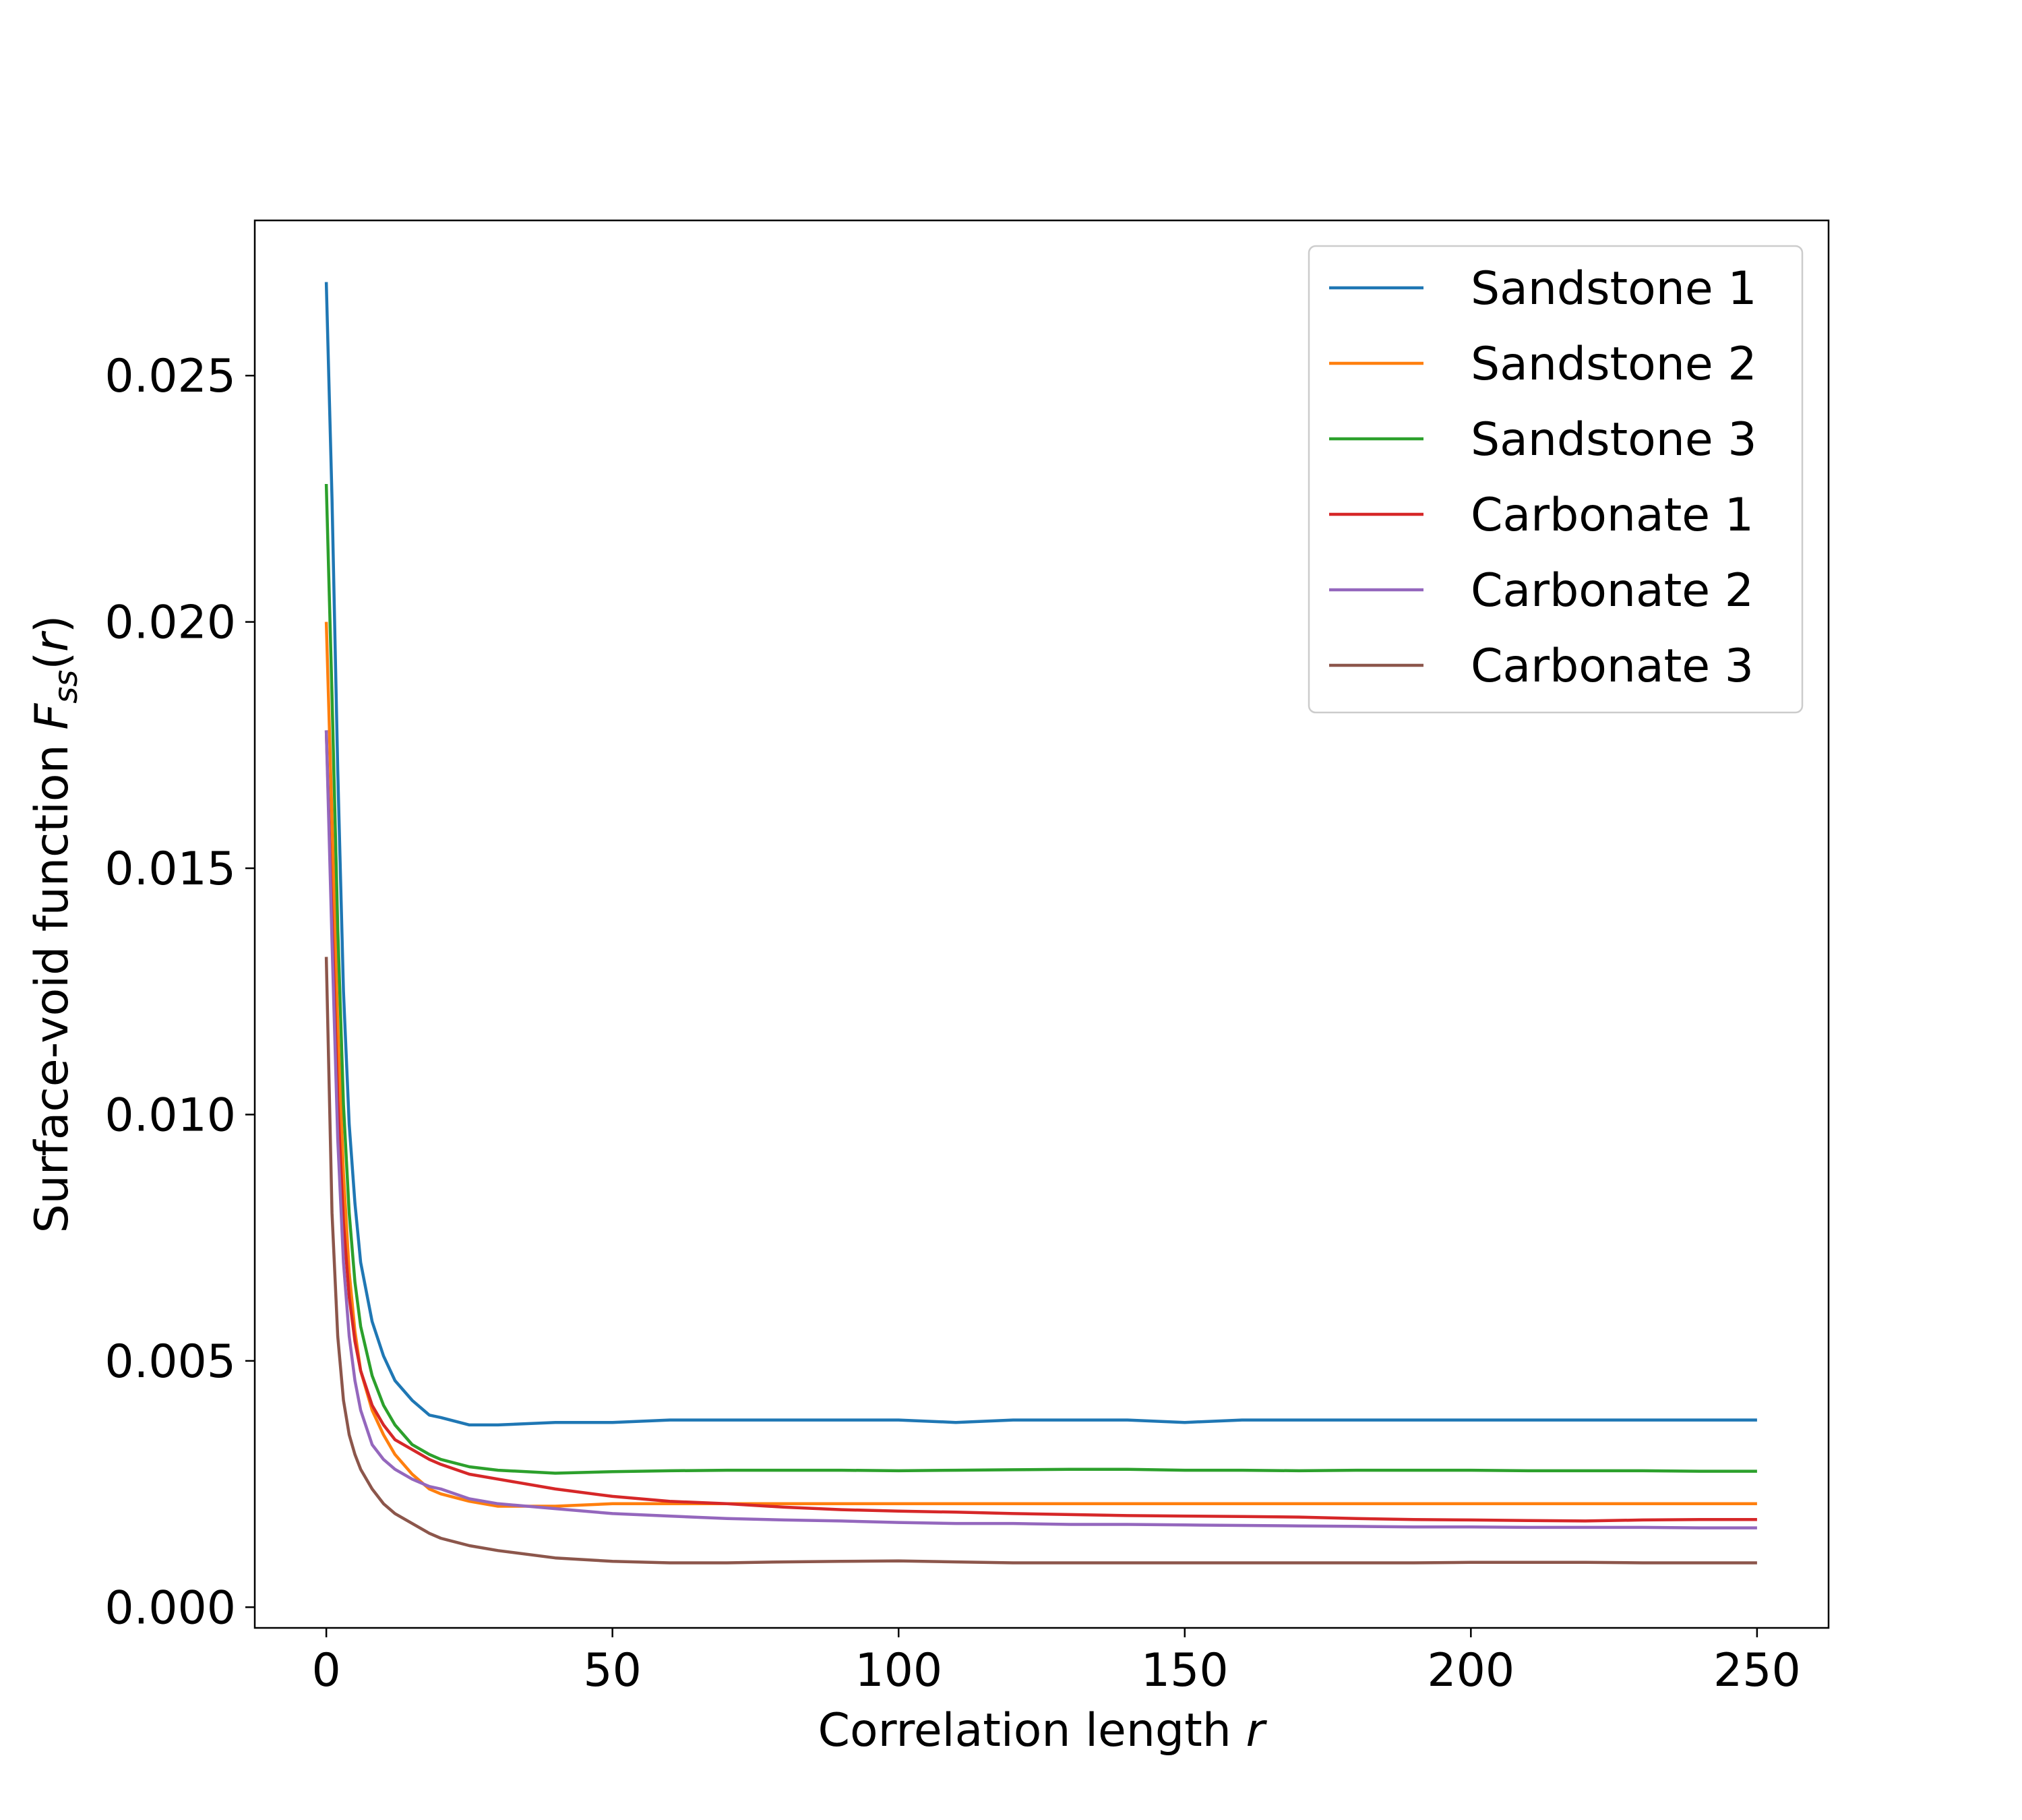  I want to click on y-tick-label: 0.015, so click(170, 869).